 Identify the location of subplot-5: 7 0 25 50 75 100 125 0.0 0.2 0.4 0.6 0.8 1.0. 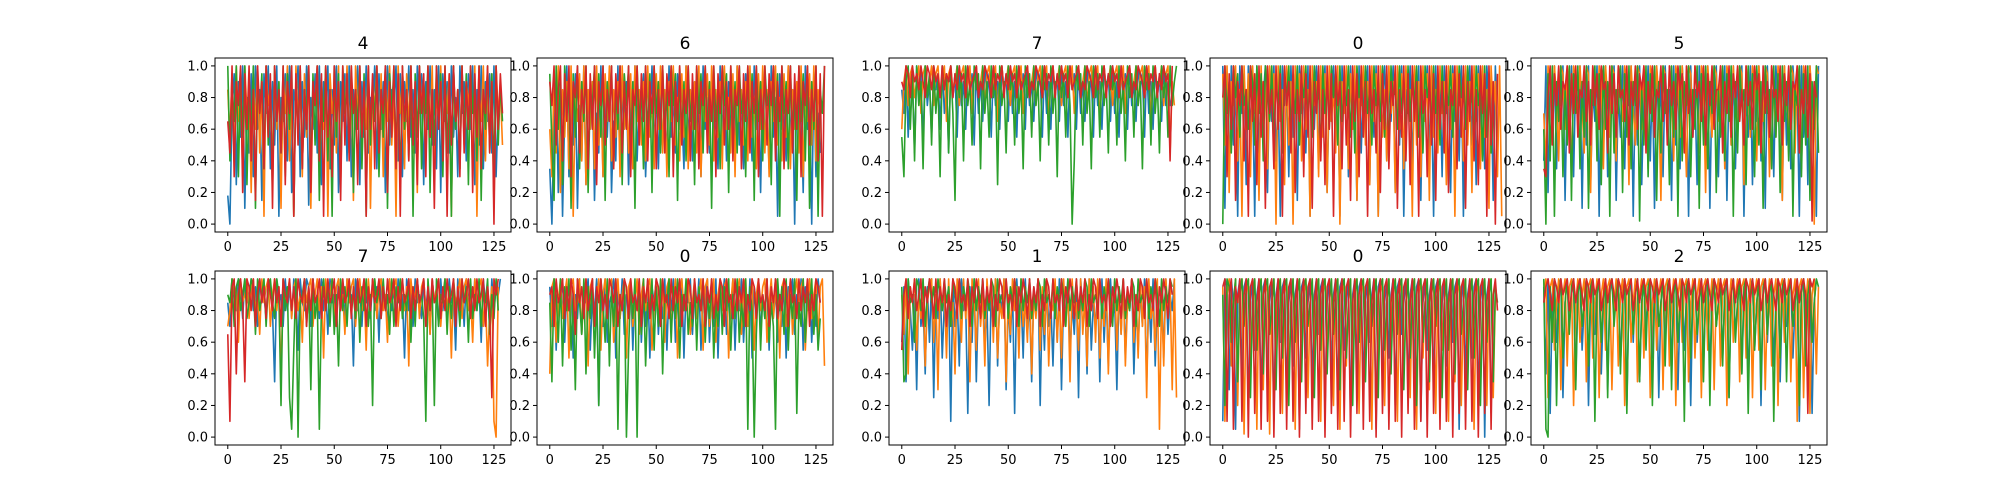
(349, 357).